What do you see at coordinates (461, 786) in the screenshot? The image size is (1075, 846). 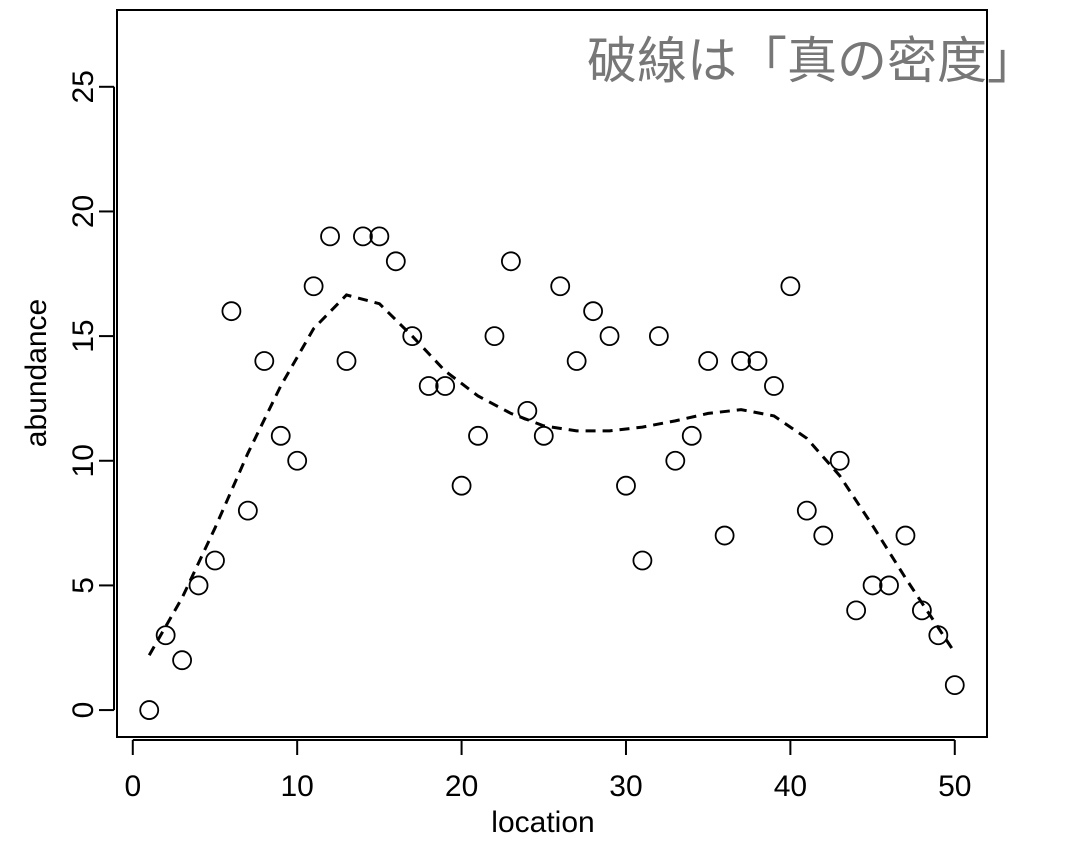 I see `x-tick-label: 20` at bounding box center [461, 786].